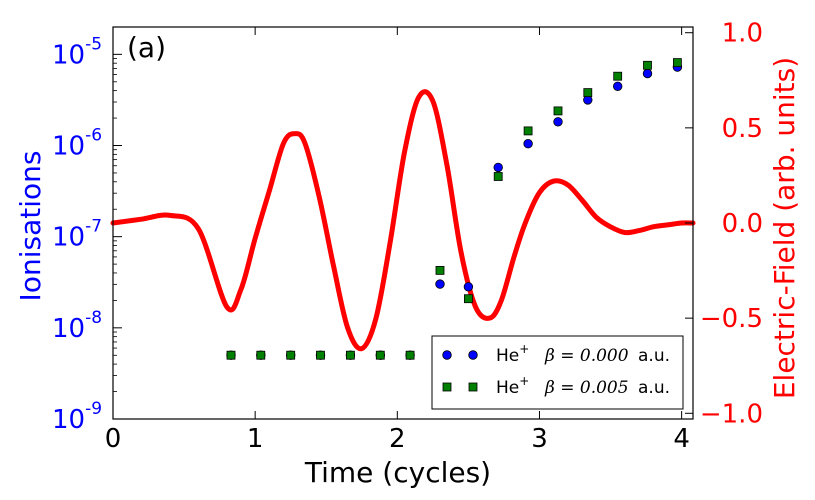  I want to click on left-tick-label: 10⁻⁷, so click(77, 235).